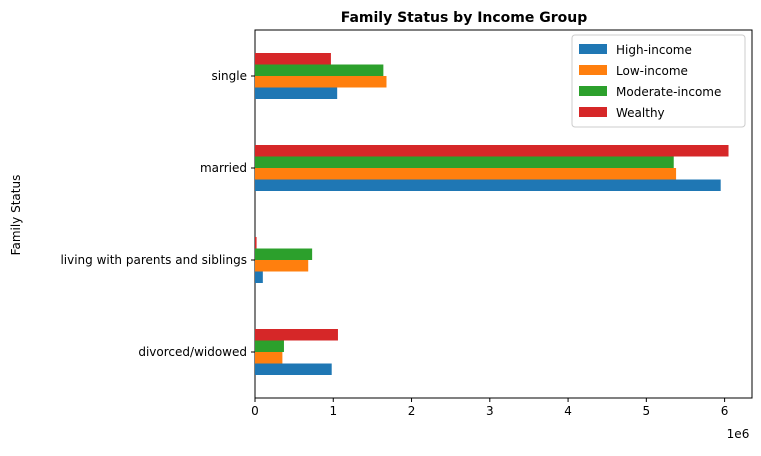 The height and width of the screenshot is (456, 761). Describe the element at coordinates (652, 71) in the screenshot. I see `legend-label: Low-income` at that location.